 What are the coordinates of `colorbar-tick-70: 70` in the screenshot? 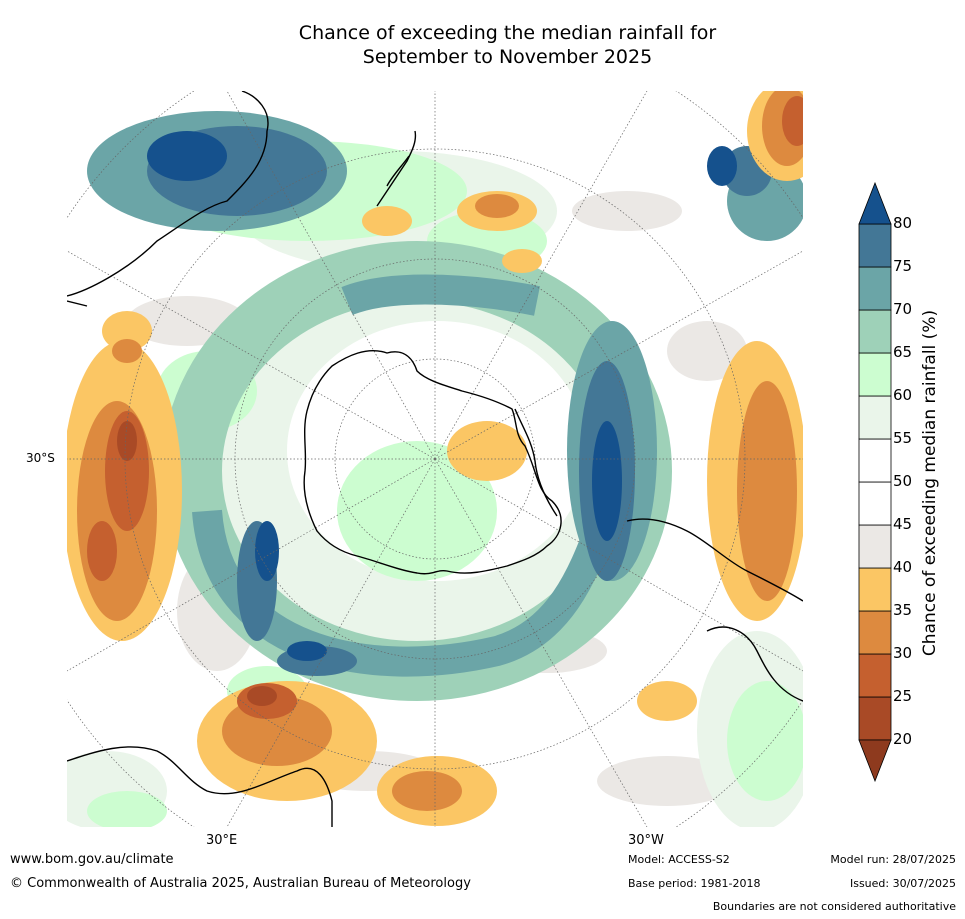 It's located at (903, 309).